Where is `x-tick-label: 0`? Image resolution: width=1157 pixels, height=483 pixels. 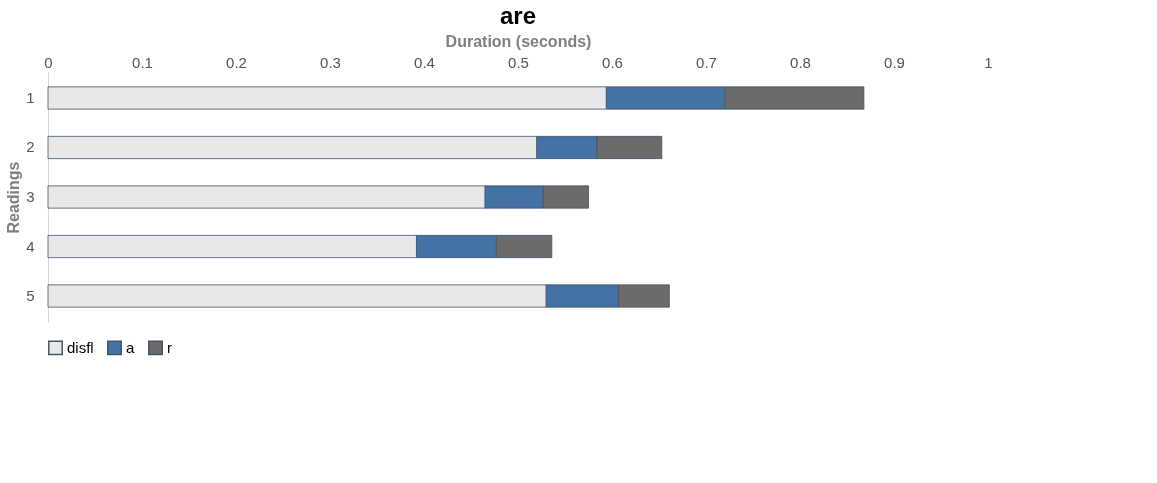
x-tick-label: 0 is located at coordinates (48, 62).